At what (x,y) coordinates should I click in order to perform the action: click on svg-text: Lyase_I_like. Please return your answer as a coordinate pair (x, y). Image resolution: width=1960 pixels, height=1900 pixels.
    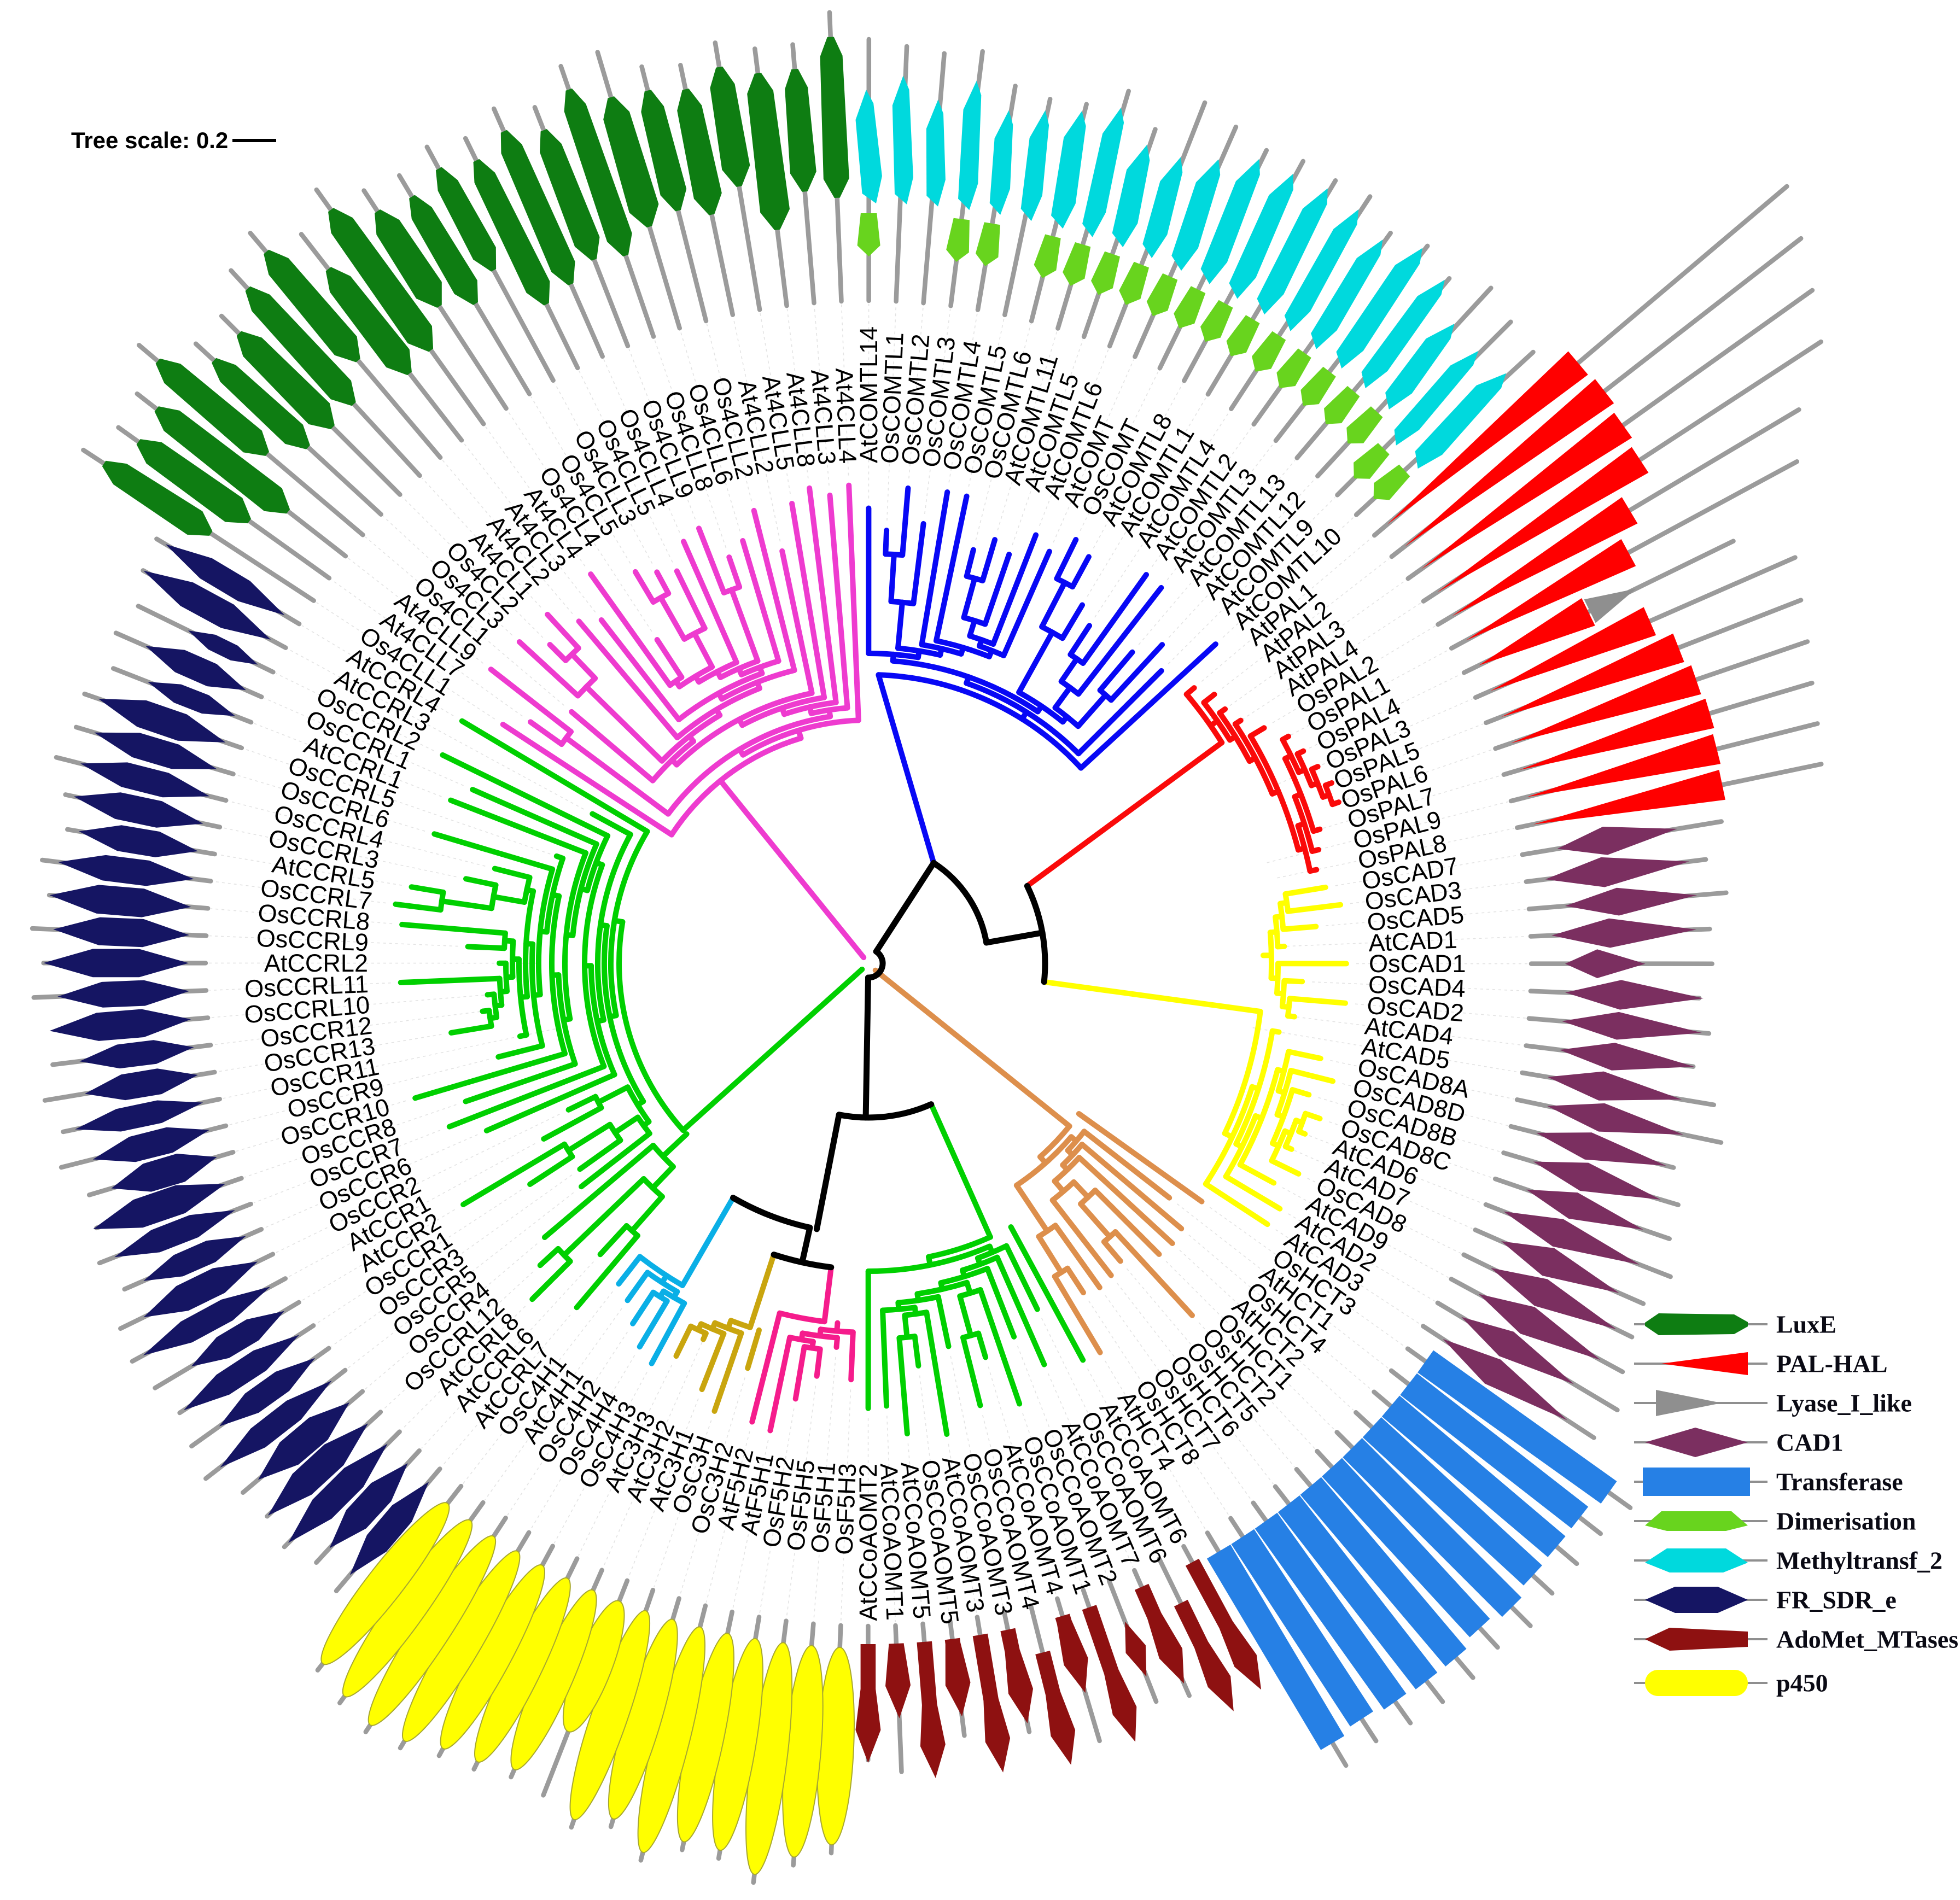
    Looking at the image, I should click on (1844, 1403).